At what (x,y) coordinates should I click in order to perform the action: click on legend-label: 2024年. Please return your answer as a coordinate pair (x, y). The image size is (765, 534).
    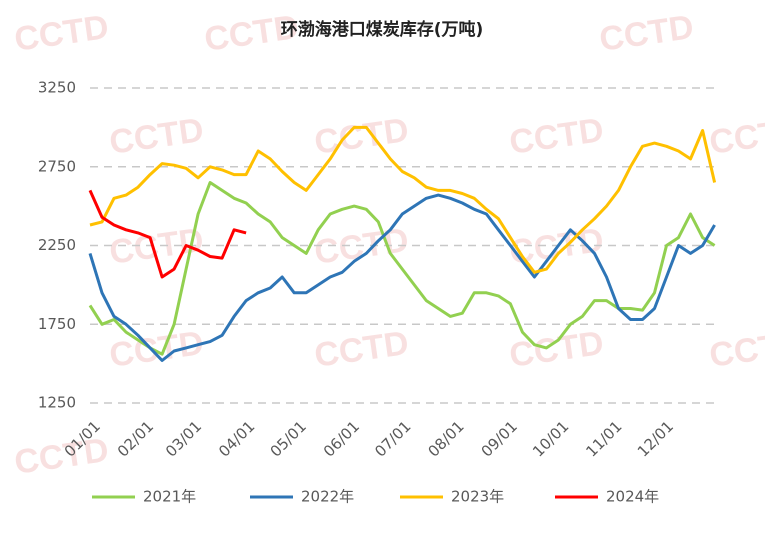
    Looking at the image, I should click on (632, 497).